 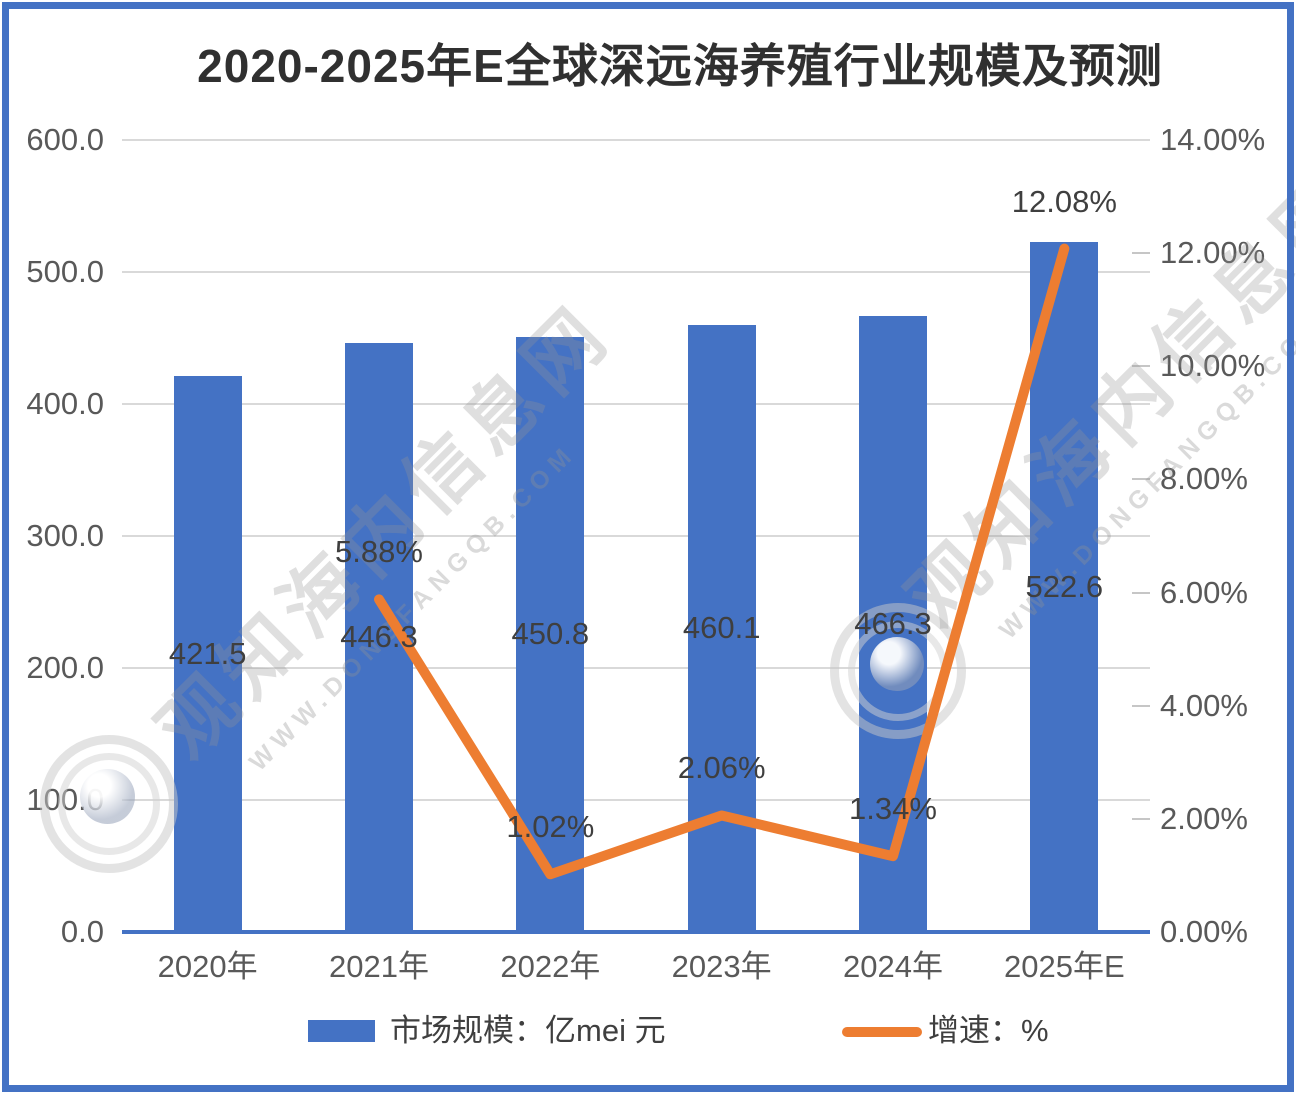 What do you see at coordinates (65, 799) in the screenshot?
I see `left-axis-tick-label: 100.0` at bounding box center [65, 799].